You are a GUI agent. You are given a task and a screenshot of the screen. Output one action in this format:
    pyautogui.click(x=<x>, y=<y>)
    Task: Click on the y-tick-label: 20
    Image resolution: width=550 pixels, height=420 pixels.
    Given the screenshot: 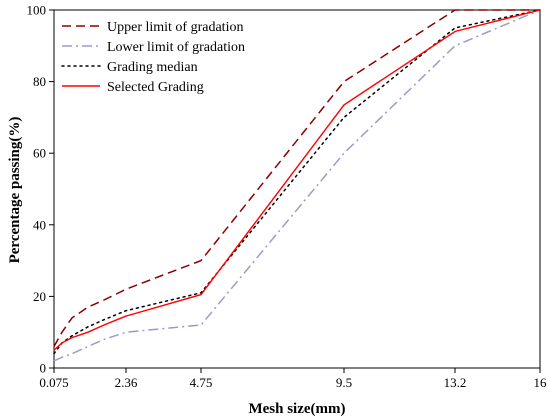 What is the action you would take?
    pyautogui.click(x=39, y=296)
    